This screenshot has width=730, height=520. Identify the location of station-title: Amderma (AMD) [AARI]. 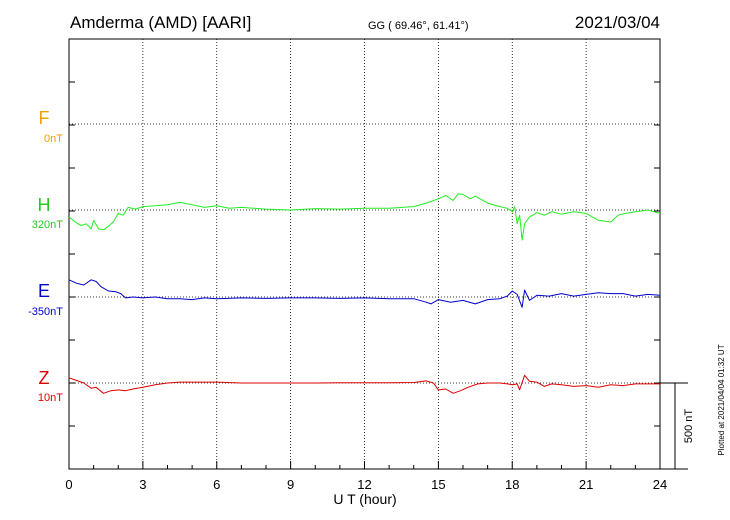
(160, 22).